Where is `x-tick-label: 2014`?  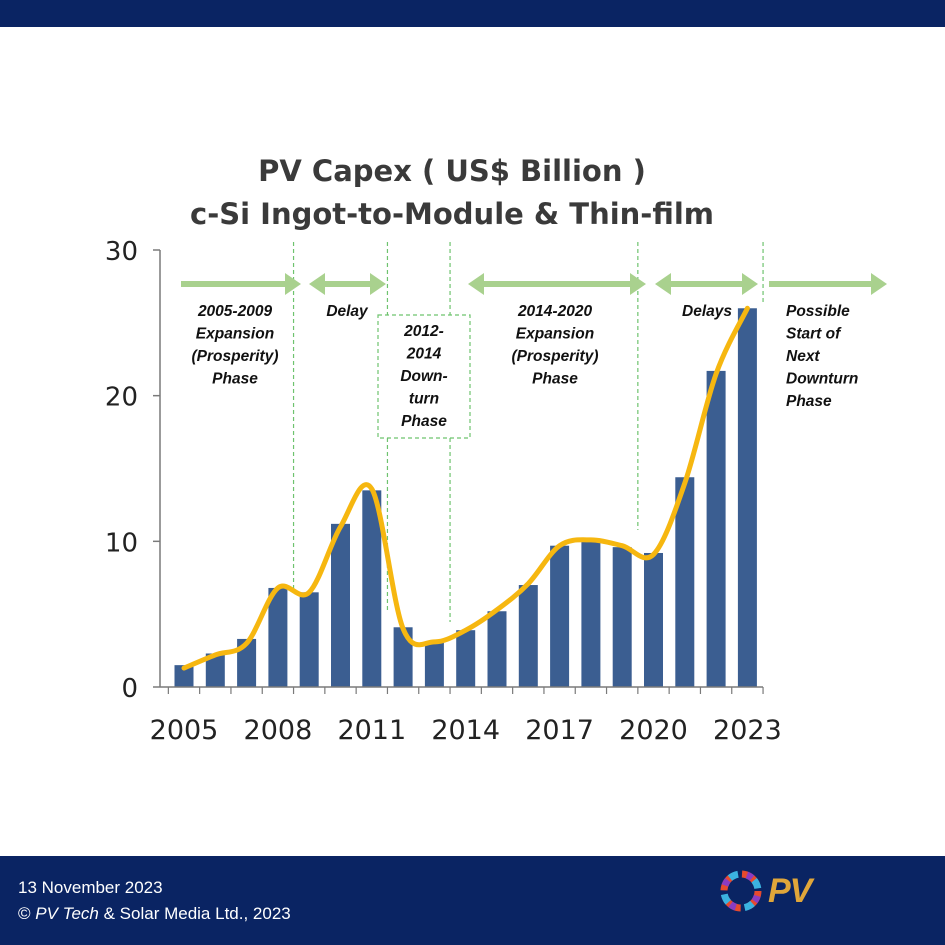 x-tick-label: 2014 is located at coordinates (465, 730).